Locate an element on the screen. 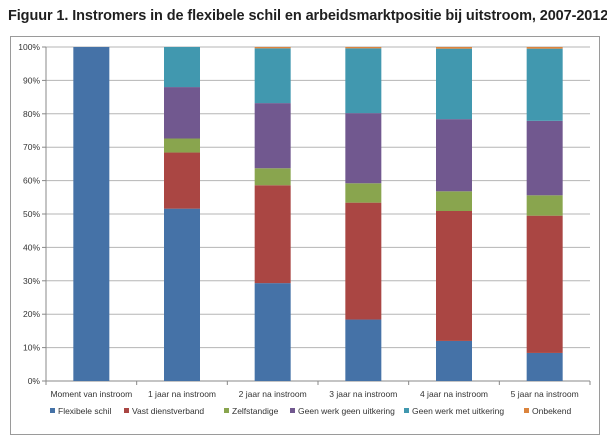 The width and height of the screenshot is (607, 446). y-tick-label: 10% is located at coordinates (31, 348).